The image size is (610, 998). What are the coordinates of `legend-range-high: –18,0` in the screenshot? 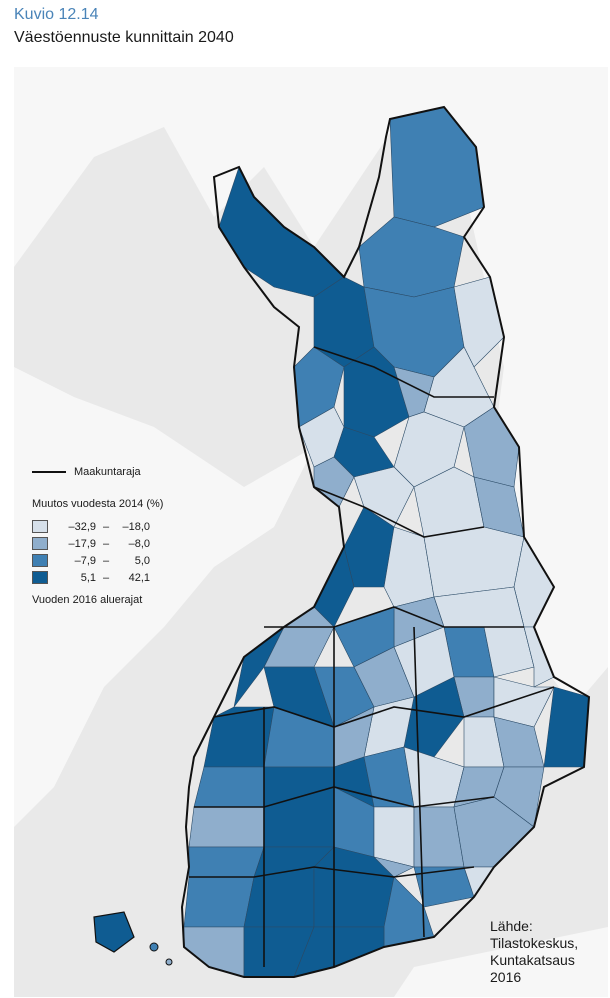 It's located at (136, 526).